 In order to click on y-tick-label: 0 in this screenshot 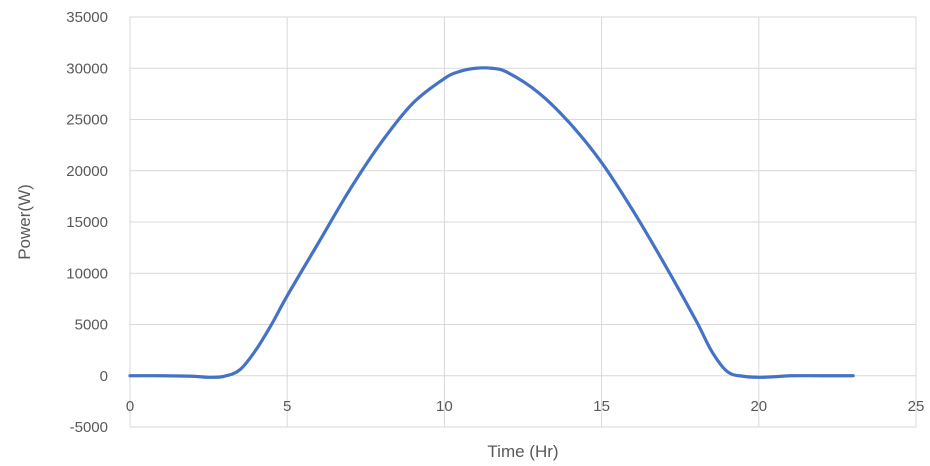, I will do `click(104, 376)`.